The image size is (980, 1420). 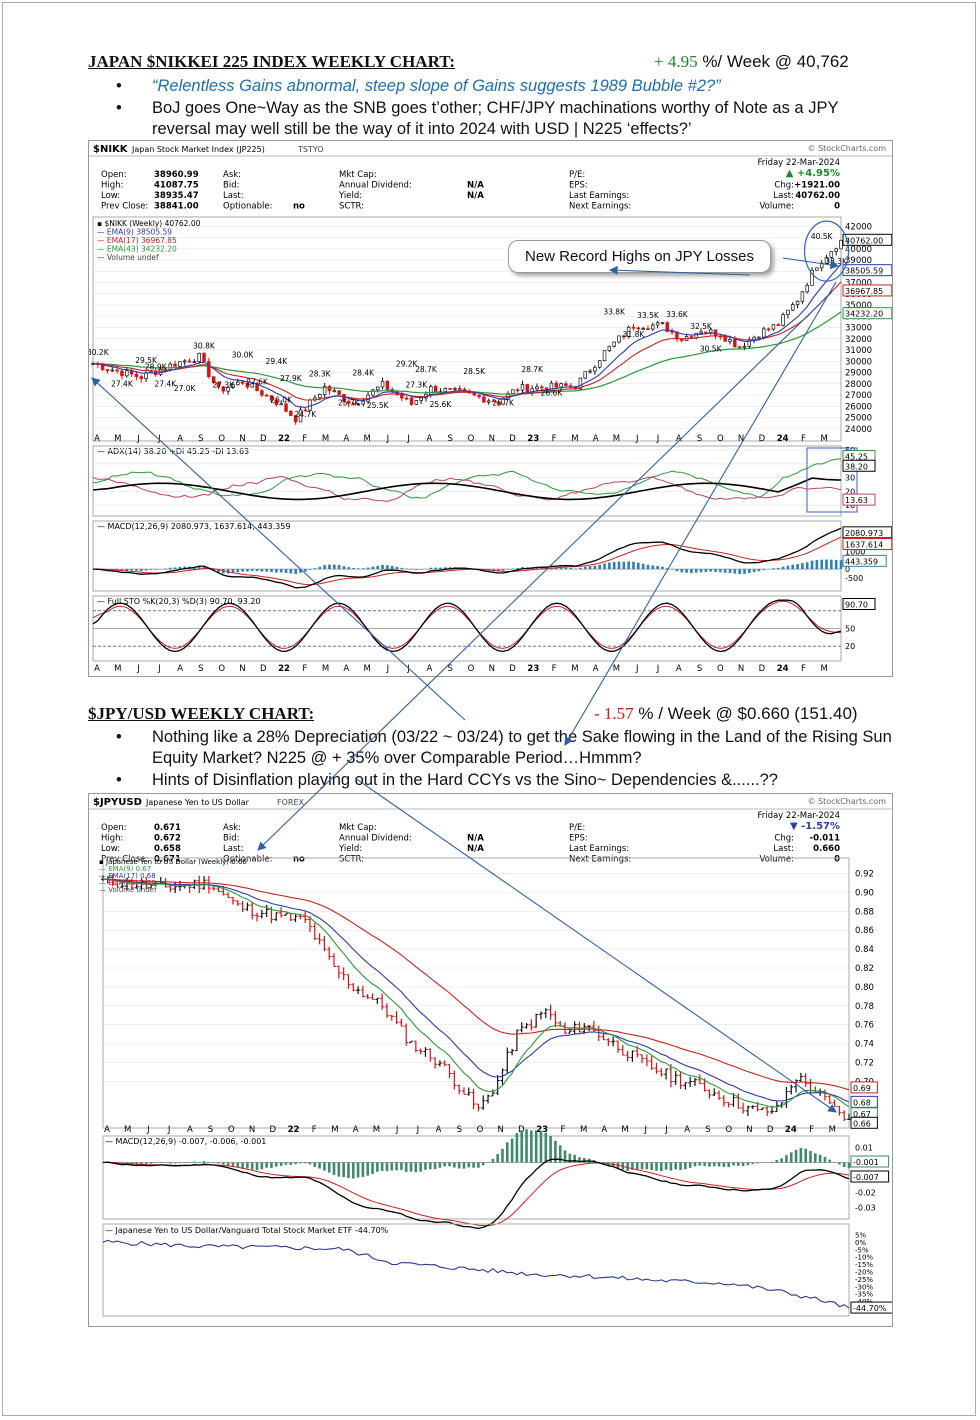 I want to click on nikkei-peak-label: 26.6K, so click(x=552, y=393).